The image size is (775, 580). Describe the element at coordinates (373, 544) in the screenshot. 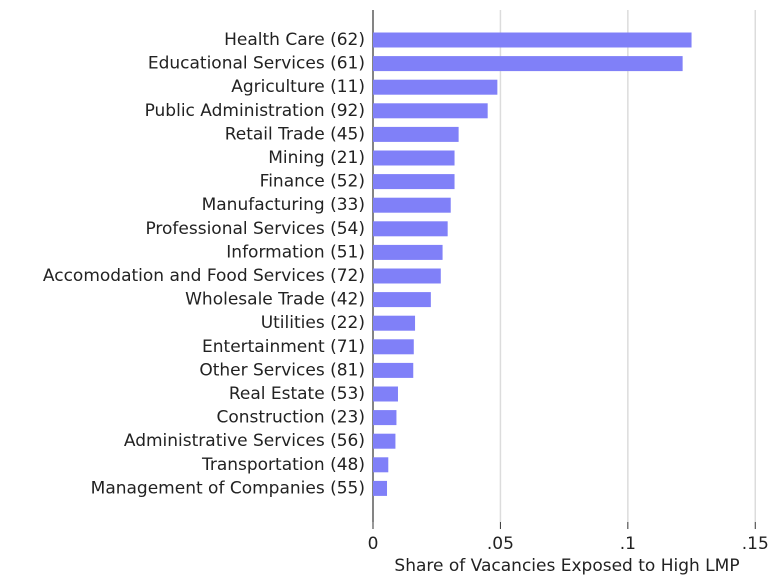

I see `x-tick-label: 0` at that location.